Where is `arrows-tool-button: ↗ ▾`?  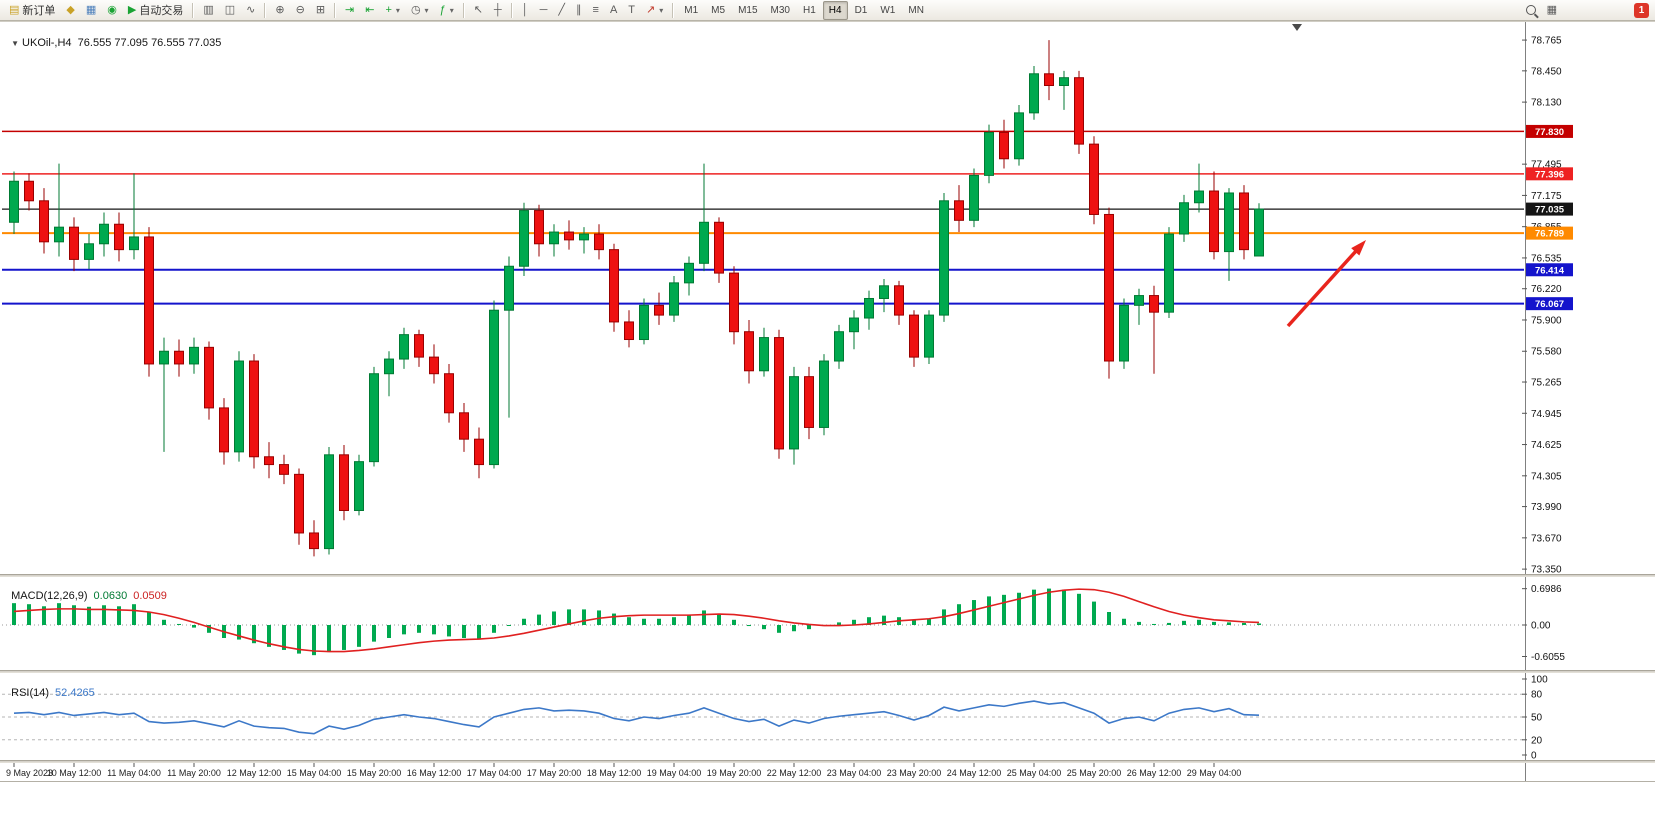
arrows-tool-button: ↗ ▾ is located at coordinates (654, 10).